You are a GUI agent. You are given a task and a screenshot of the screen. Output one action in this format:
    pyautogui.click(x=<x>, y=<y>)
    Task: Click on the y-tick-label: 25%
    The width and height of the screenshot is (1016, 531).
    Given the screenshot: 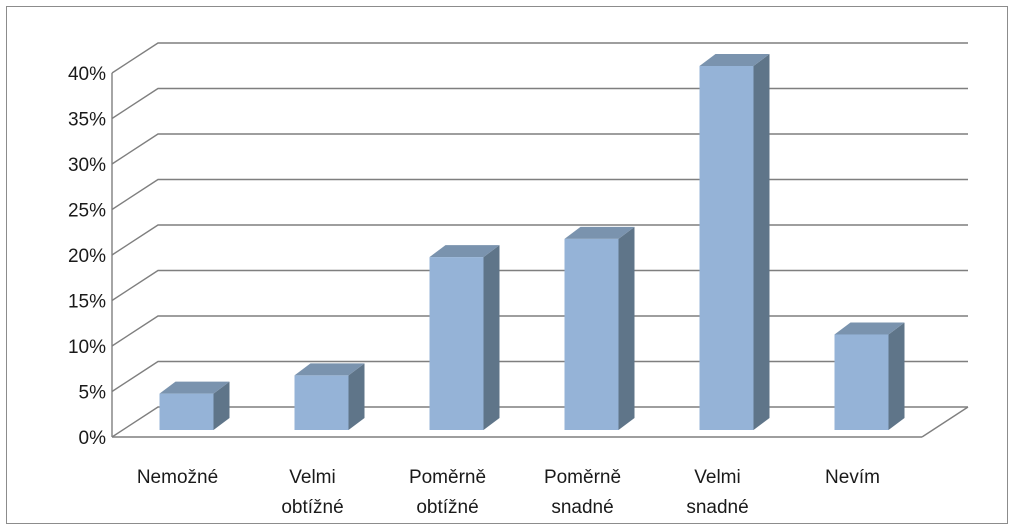 What is the action you would take?
    pyautogui.click(x=87, y=211)
    